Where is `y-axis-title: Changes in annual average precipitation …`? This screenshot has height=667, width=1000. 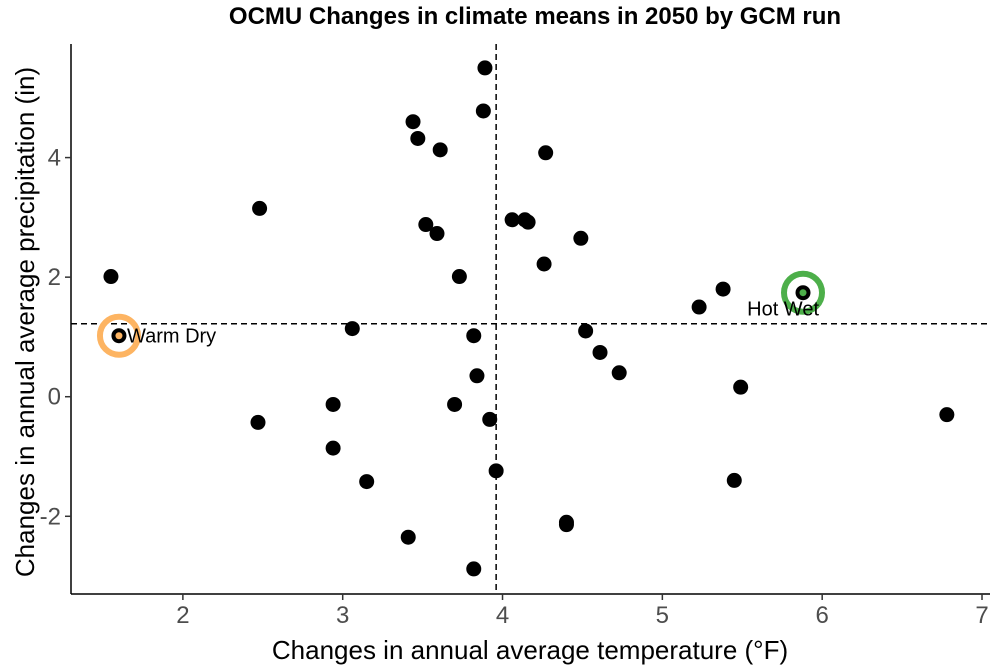 y-axis-title: Changes in annual average precipitation … is located at coordinates (25, 322).